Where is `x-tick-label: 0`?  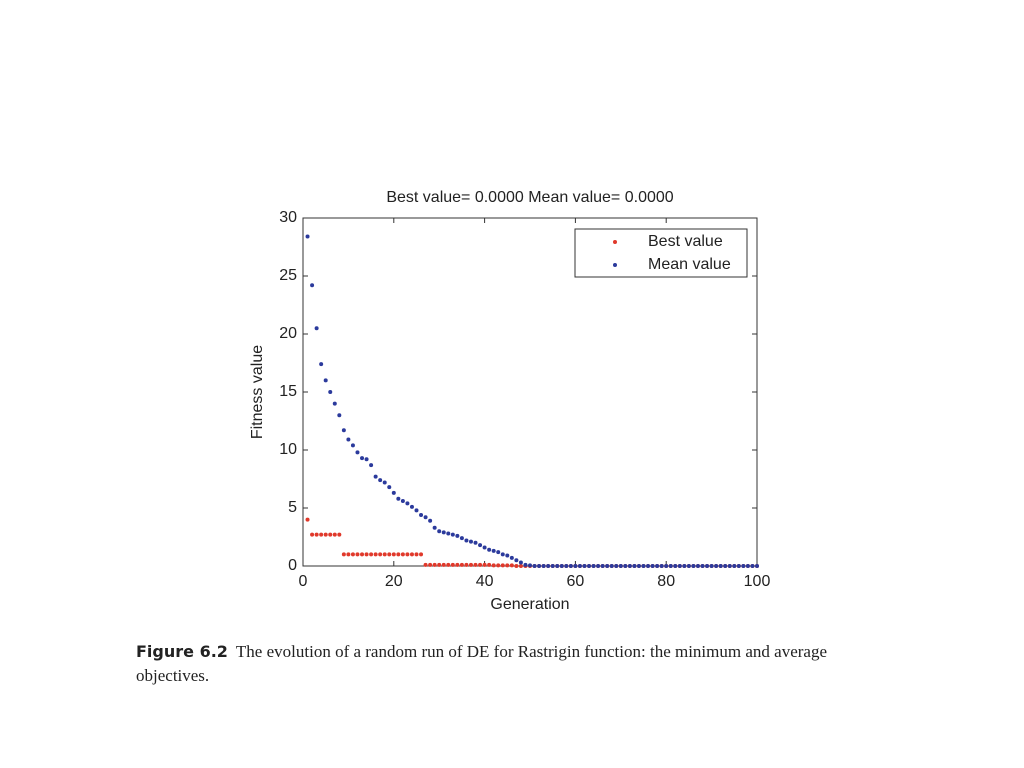 x-tick-label: 0 is located at coordinates (303, 581).